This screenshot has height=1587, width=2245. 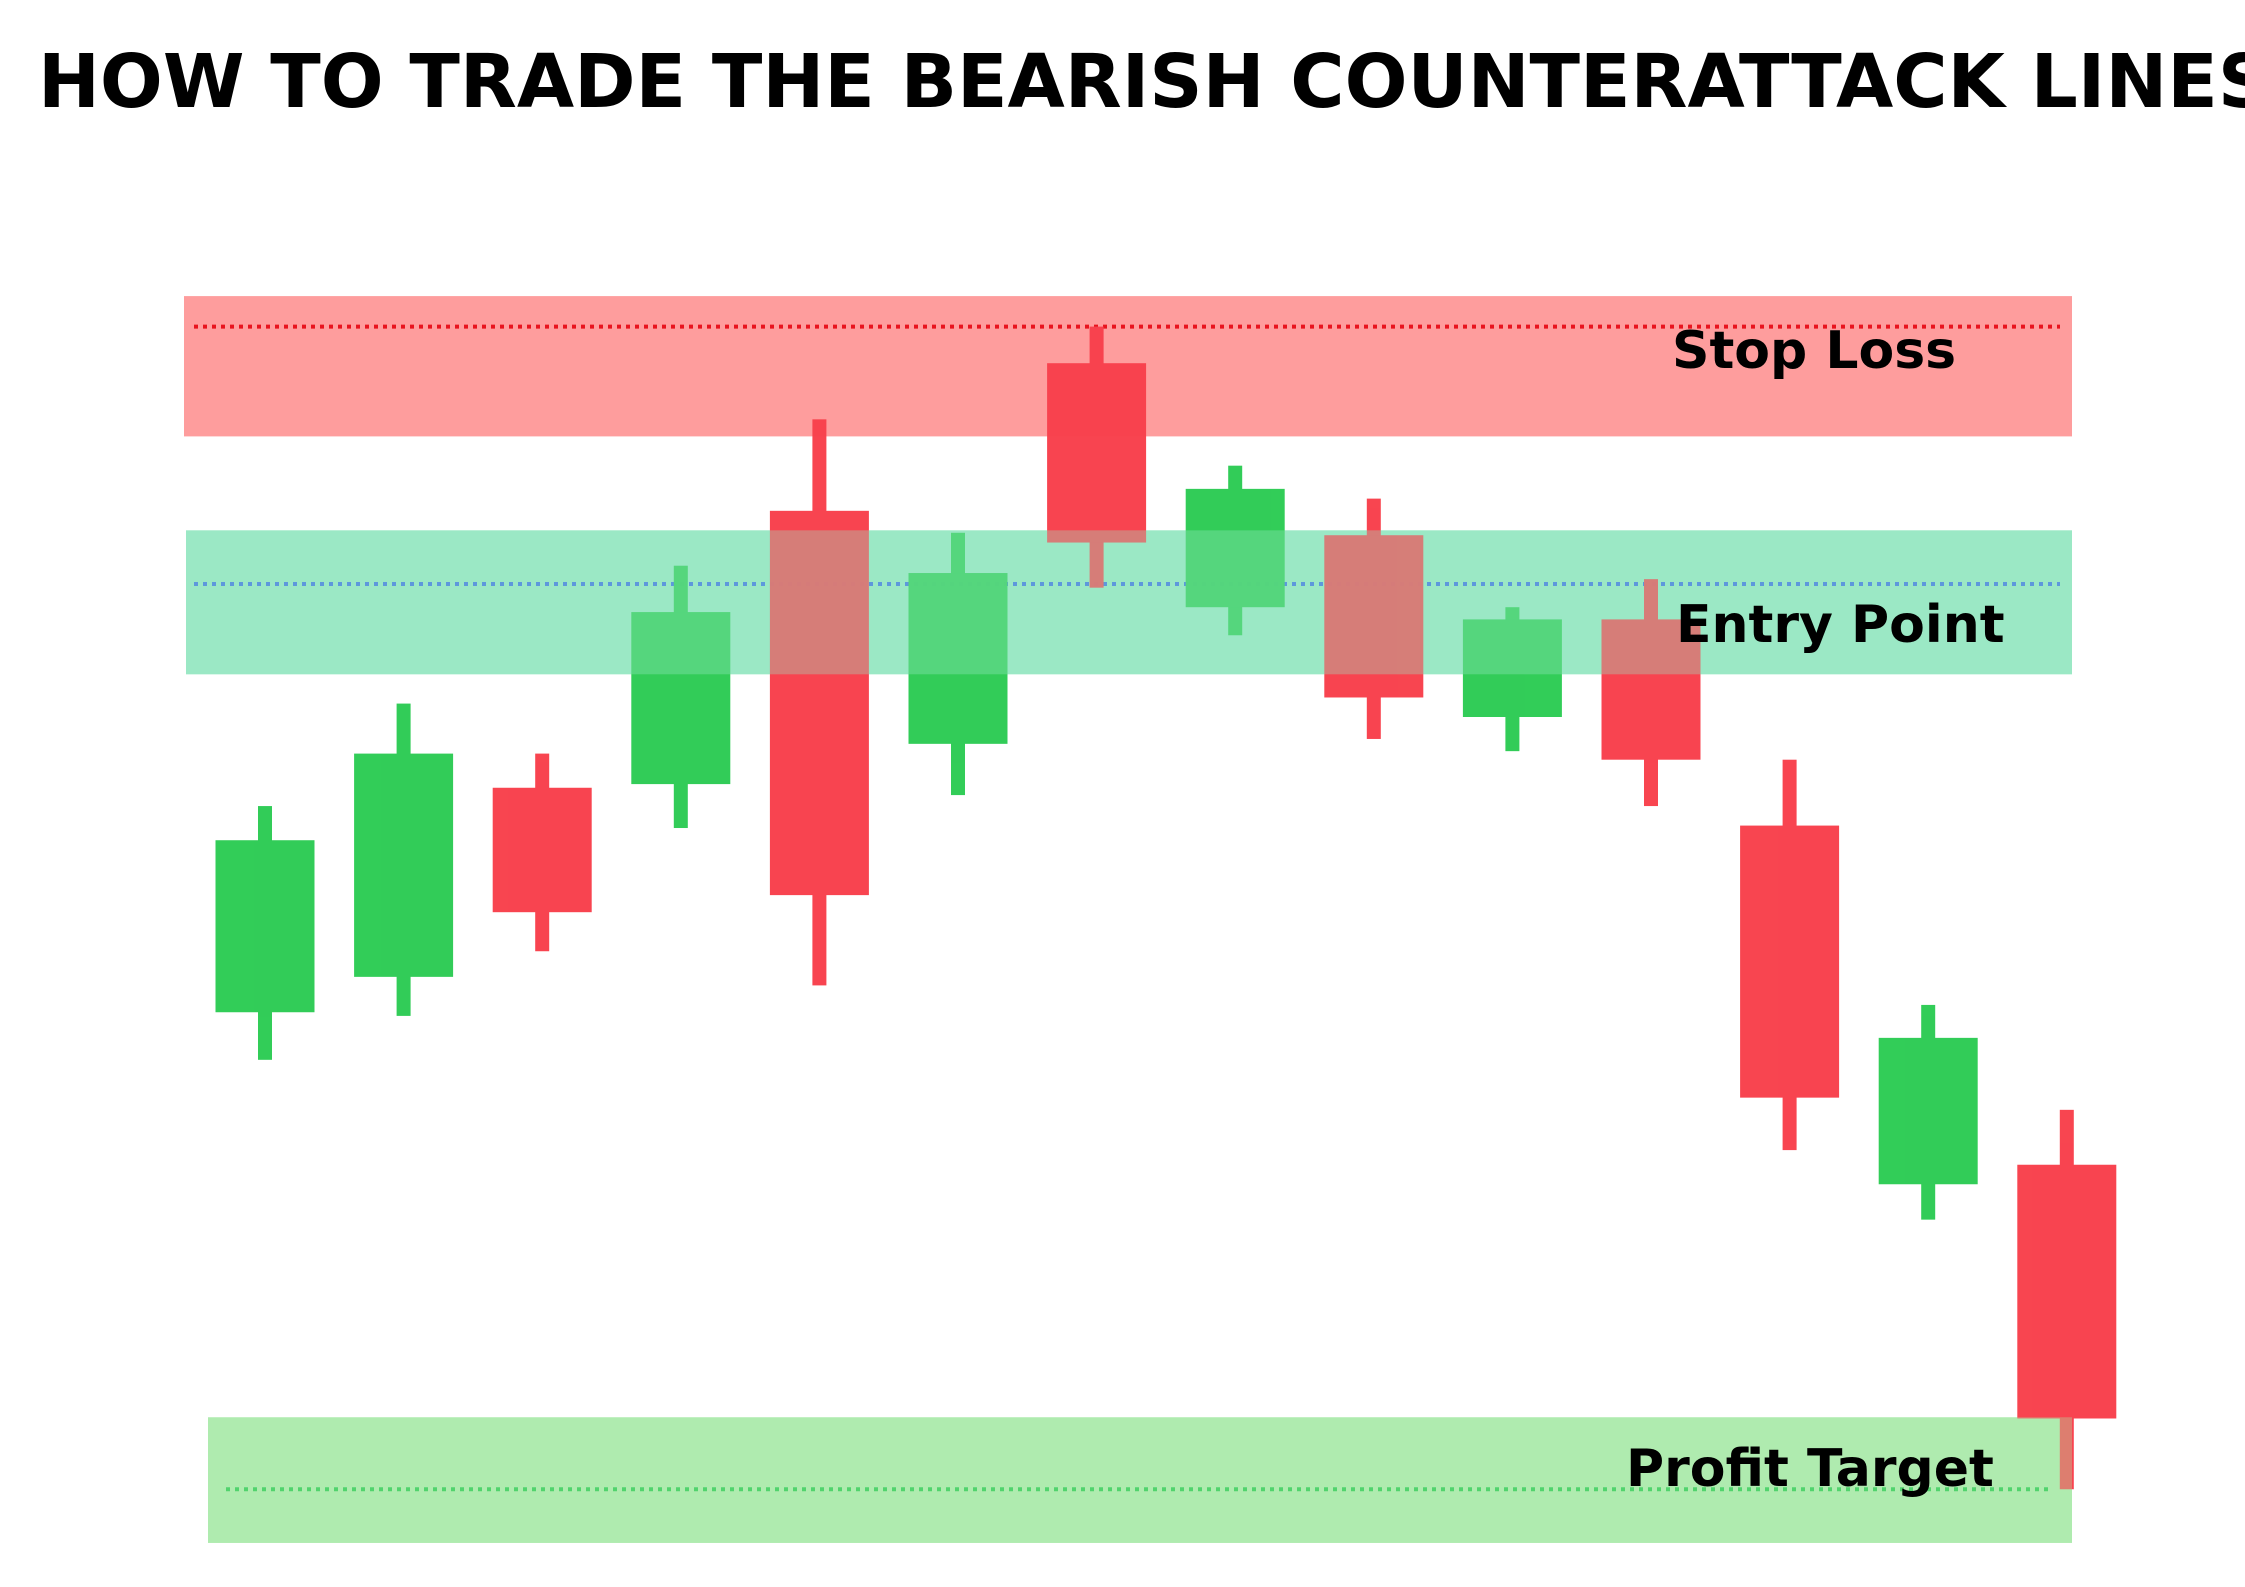 What do you see at coordinates (1790, 961) in the screenshot?
I see `candle-12-body` at bounding box center [1790, 961].